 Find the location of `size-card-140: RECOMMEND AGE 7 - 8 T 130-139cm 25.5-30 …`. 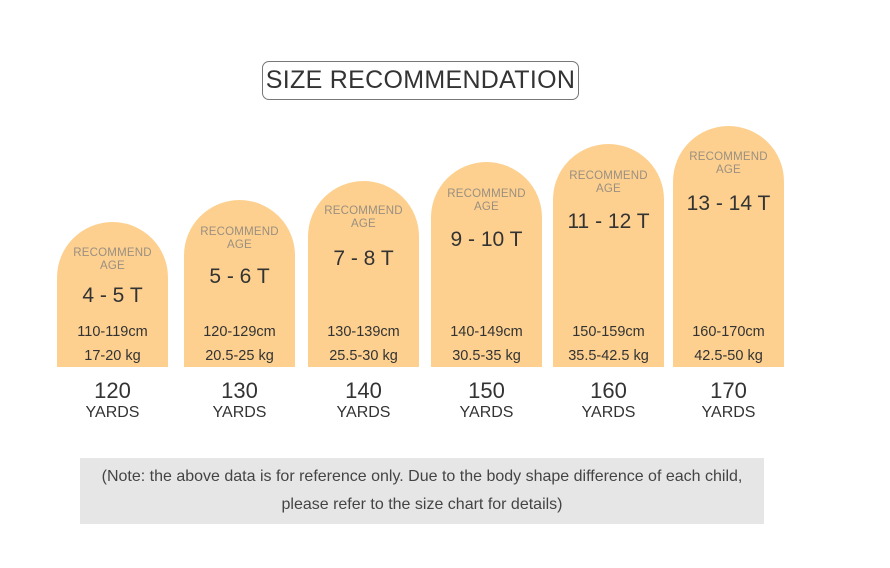

size-card-140: RECOMMEND AGE 7 - 8 T 130-139cm 25.5-30 … is located at coordinates (363, 274).